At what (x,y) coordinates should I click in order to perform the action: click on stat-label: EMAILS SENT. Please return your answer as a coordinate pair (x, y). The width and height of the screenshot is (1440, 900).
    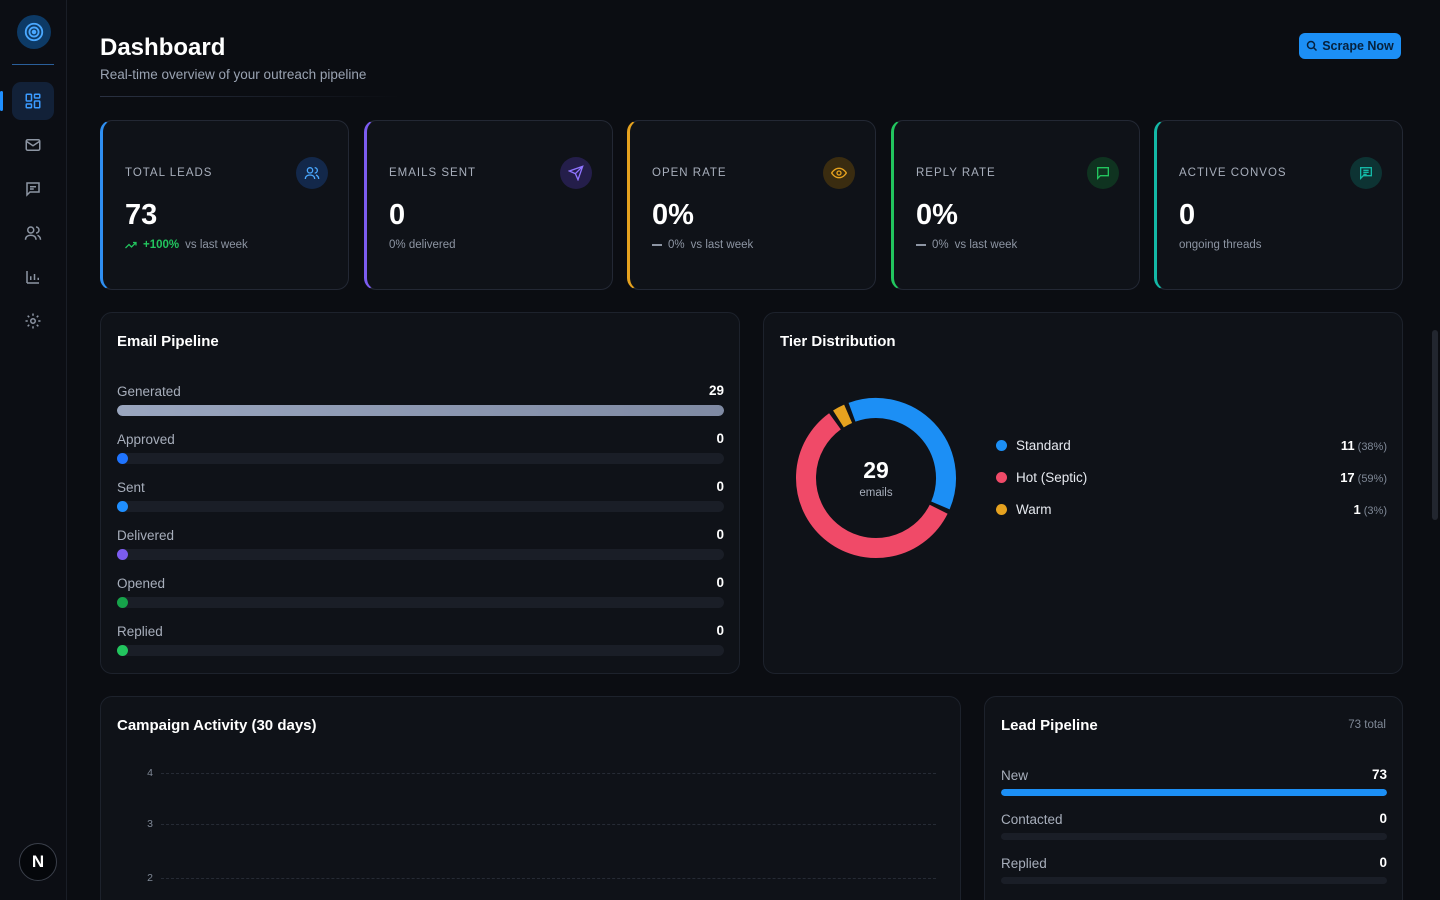
    Looking at the image, I should click on (433, 173).